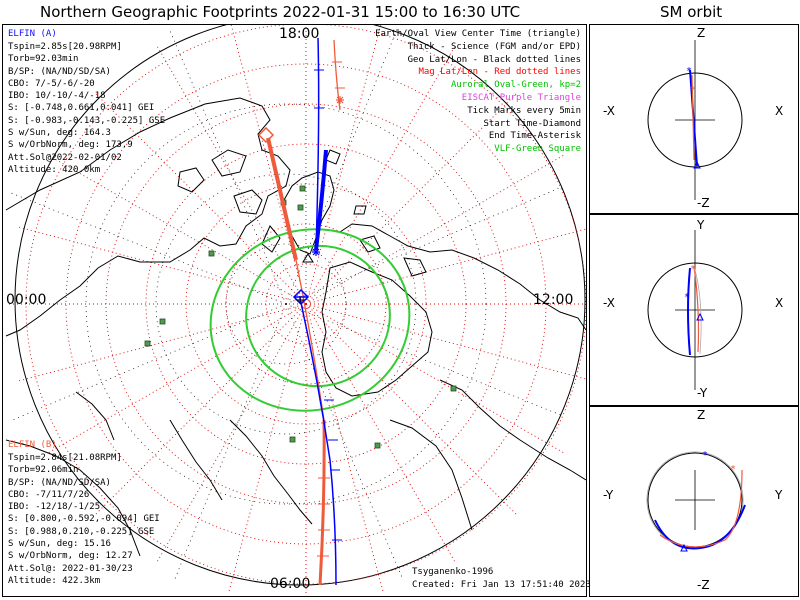  Describe the element at coordinates (266, 135) in the screenshot. I see `start-diamond-elfin-b` at that location.